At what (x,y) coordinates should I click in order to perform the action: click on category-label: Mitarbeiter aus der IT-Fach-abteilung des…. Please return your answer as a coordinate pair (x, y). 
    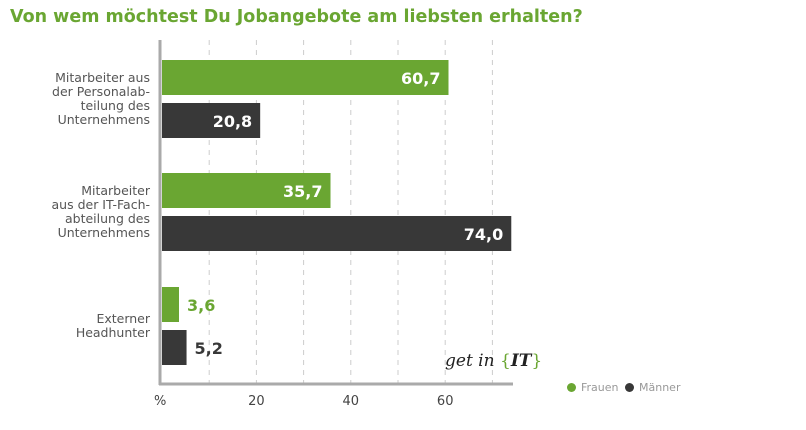
    Looking at the image, I should click on (75, 211).